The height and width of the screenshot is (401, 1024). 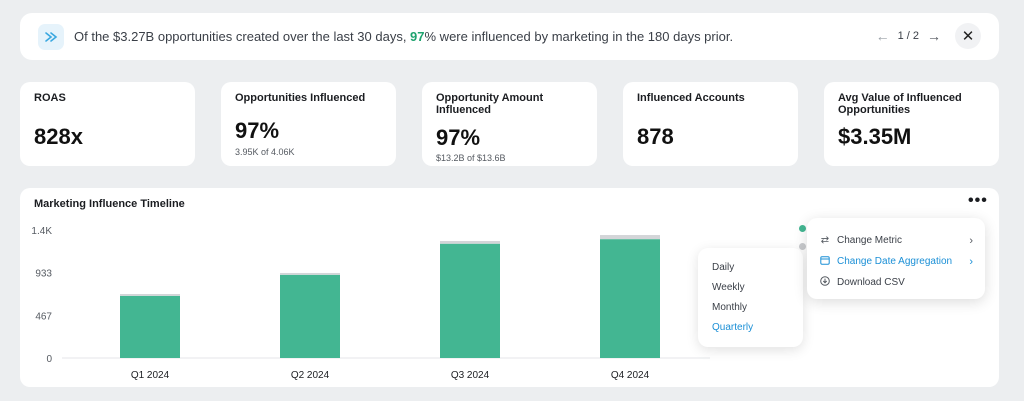 What do you see at coordinates (875, 136) in the screenshot?
I see `kpi-value: $3.35M` at bounding box center [875, 136].